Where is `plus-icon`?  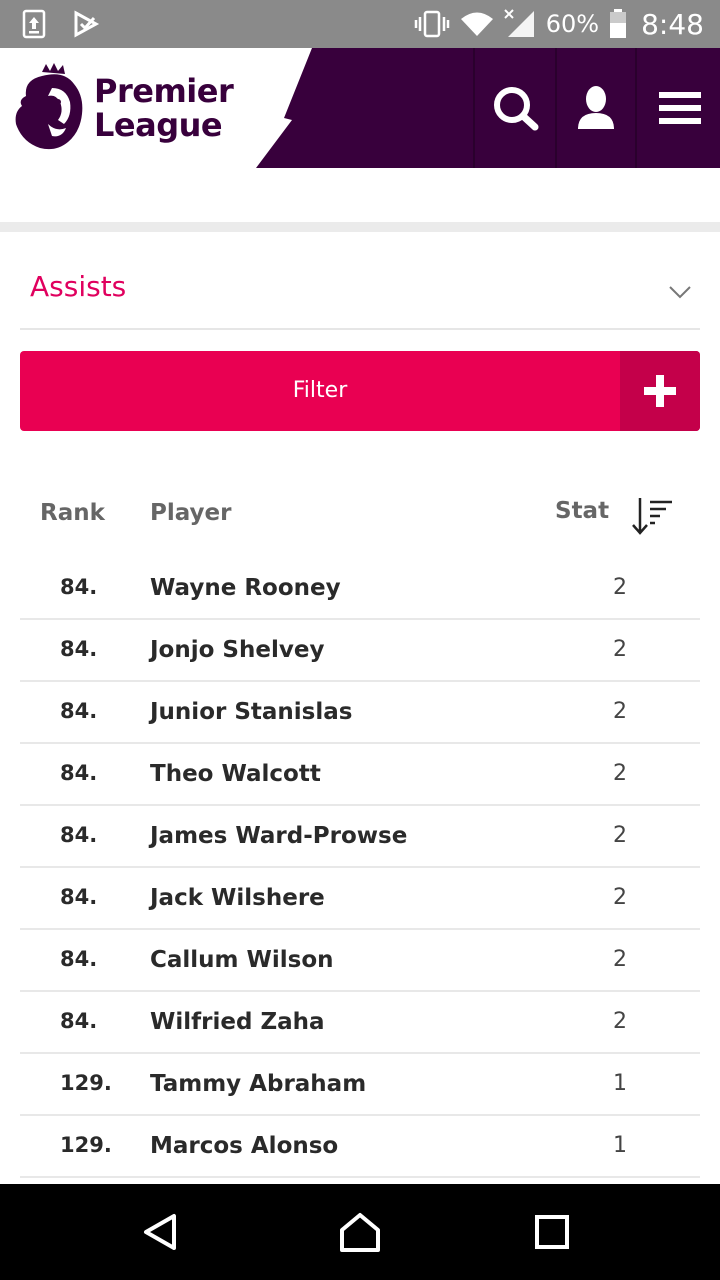
plus-icon is located at coordinates (660, 391).